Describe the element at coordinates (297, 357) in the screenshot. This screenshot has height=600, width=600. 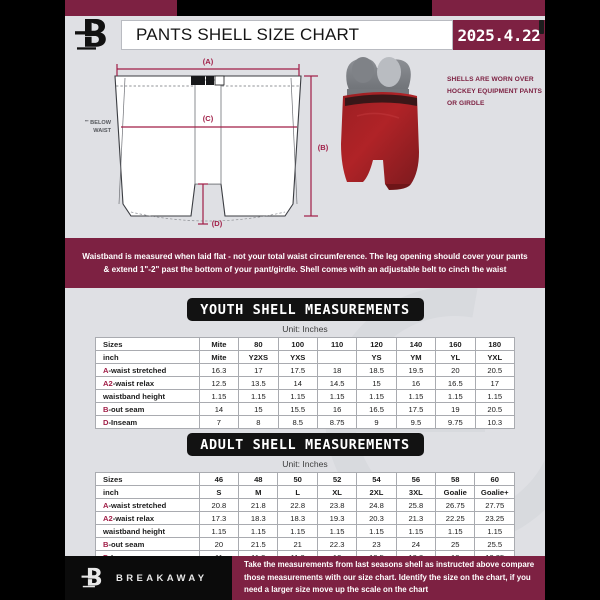
I see `table-cell: YXS` at that location.